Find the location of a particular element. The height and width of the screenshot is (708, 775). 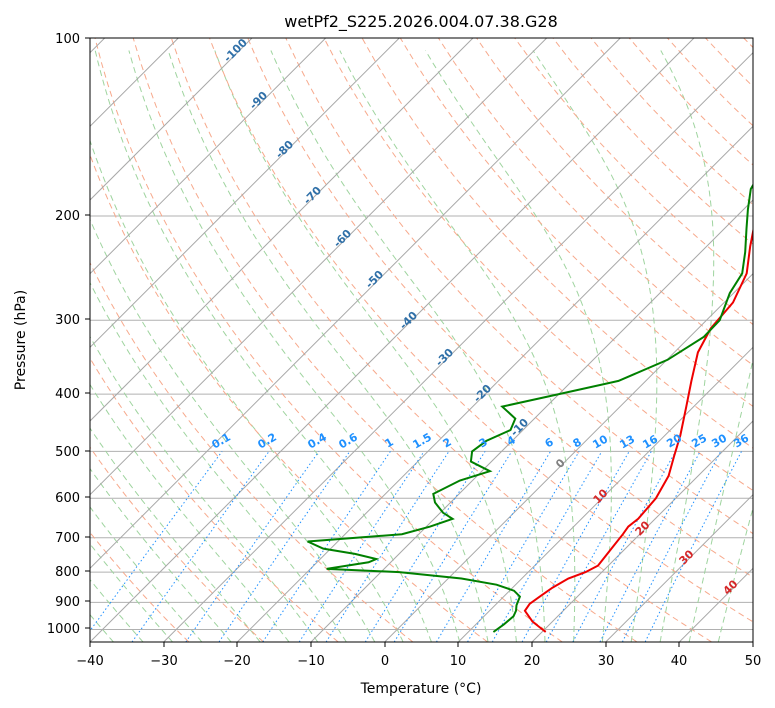

x-axis-label: Temperature (°C) is located at coordinates (421, 689).